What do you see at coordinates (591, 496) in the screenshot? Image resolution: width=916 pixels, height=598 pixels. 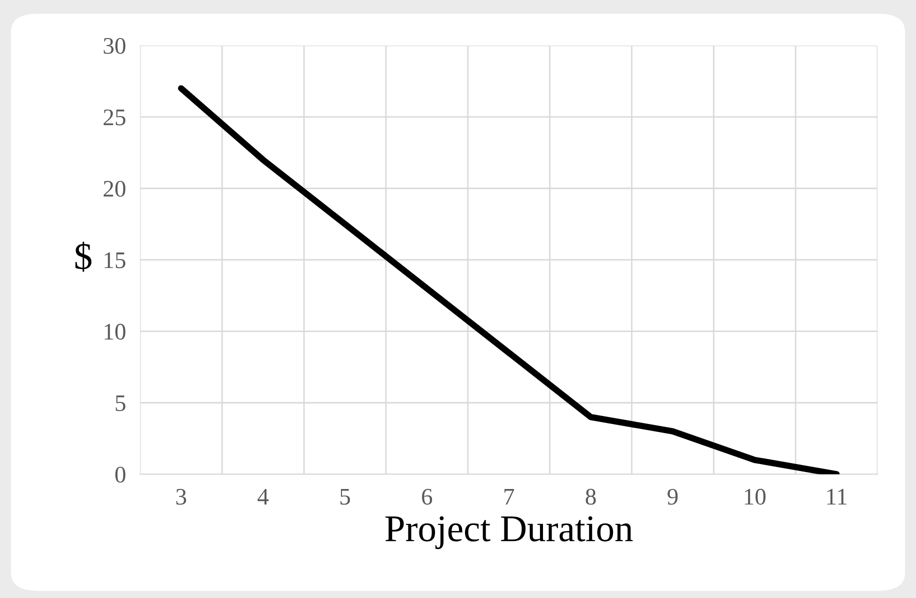 I see `x-tick-label: 8` at bounding box center [591, 496].